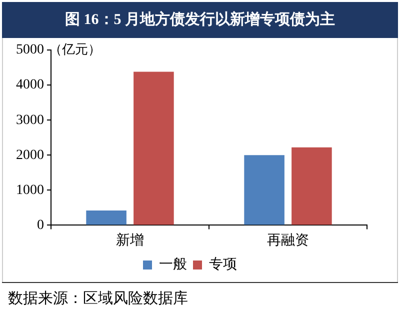 The height and width of the screenshot is (327, 400). I want to click on y-axis-title: （亿元）, so click(75, 48).